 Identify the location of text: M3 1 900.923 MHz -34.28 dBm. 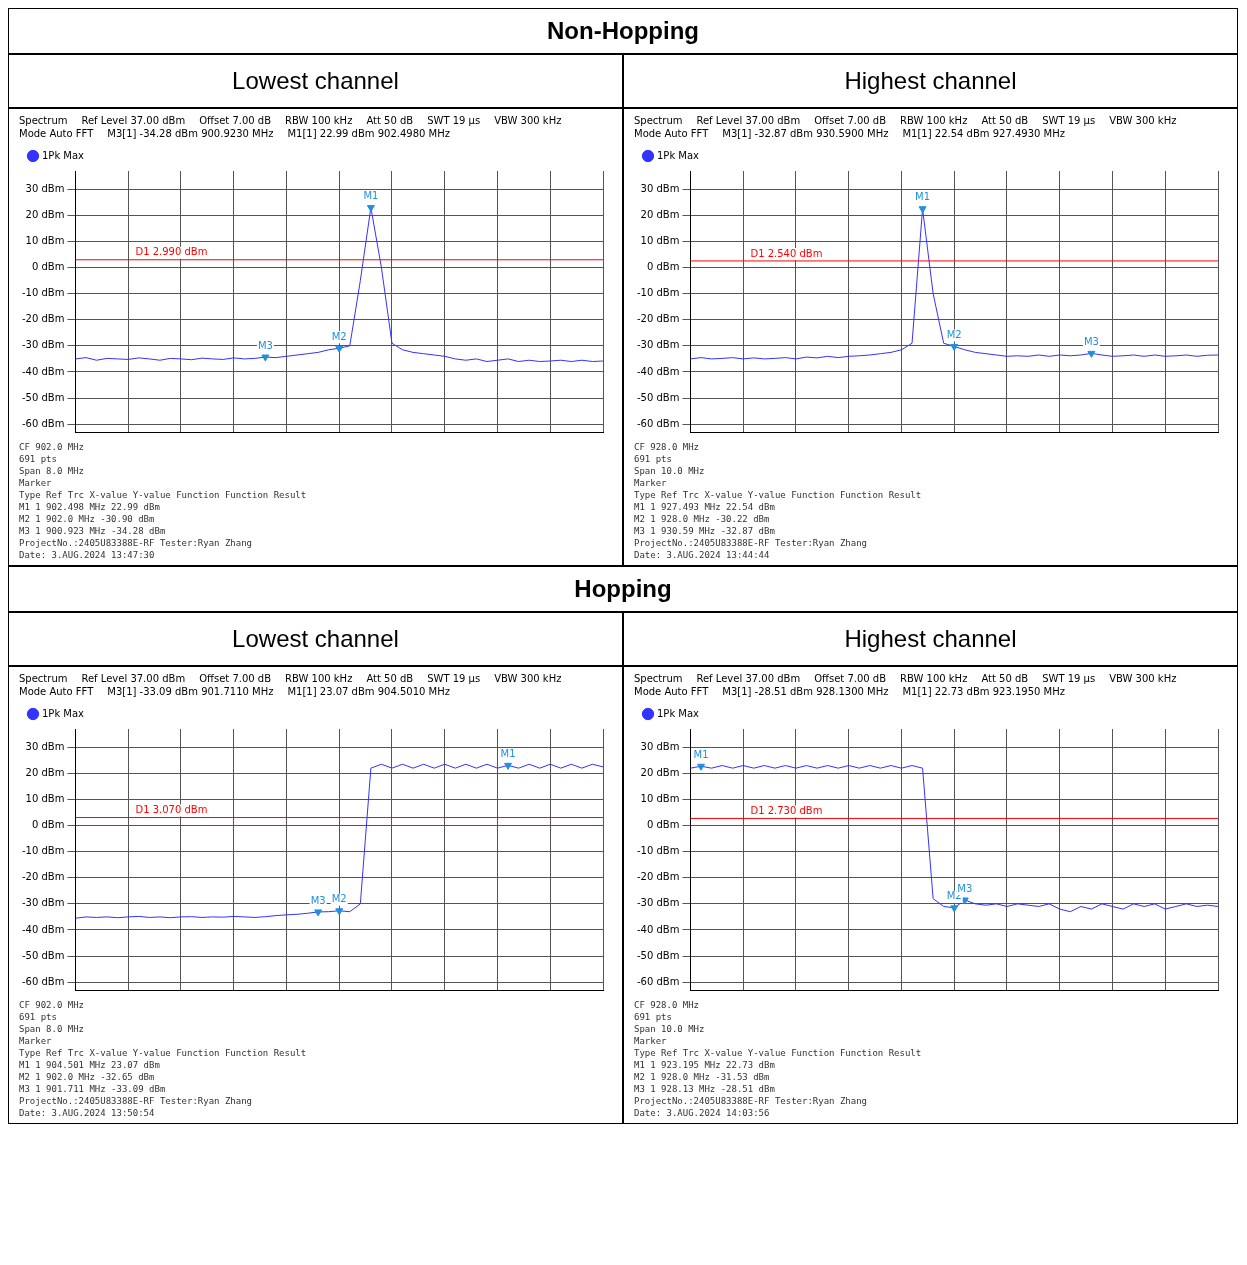
(93, 531).